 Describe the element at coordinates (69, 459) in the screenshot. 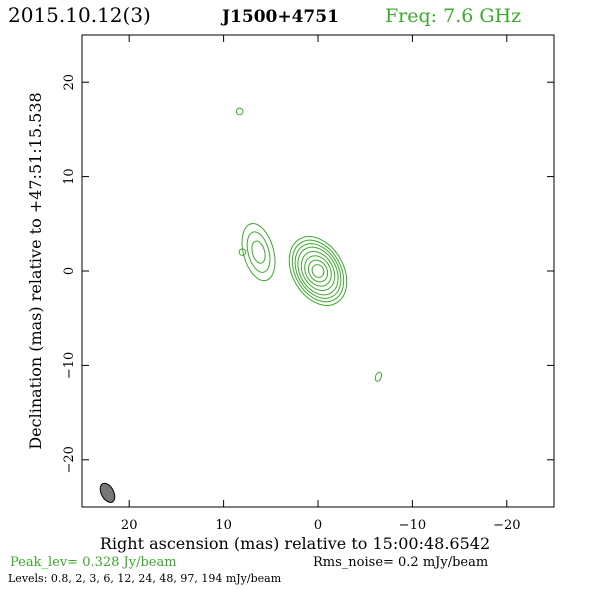

I see `y-tick-label: −20` at that location.